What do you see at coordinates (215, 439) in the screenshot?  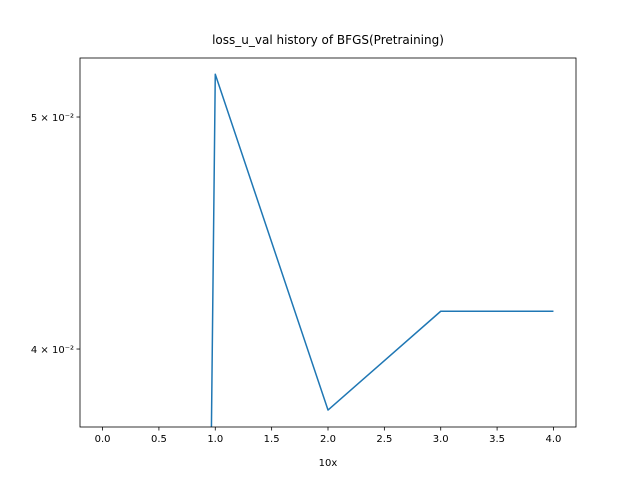 I see `x-tick-label: 1.0` at bounding box center [215, 439].